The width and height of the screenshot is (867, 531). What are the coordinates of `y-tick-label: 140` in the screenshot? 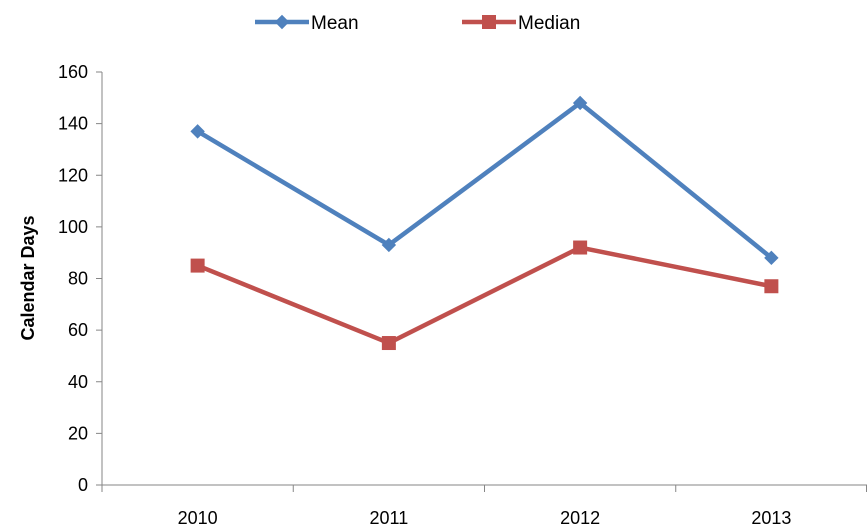 It's located at (73, 124).